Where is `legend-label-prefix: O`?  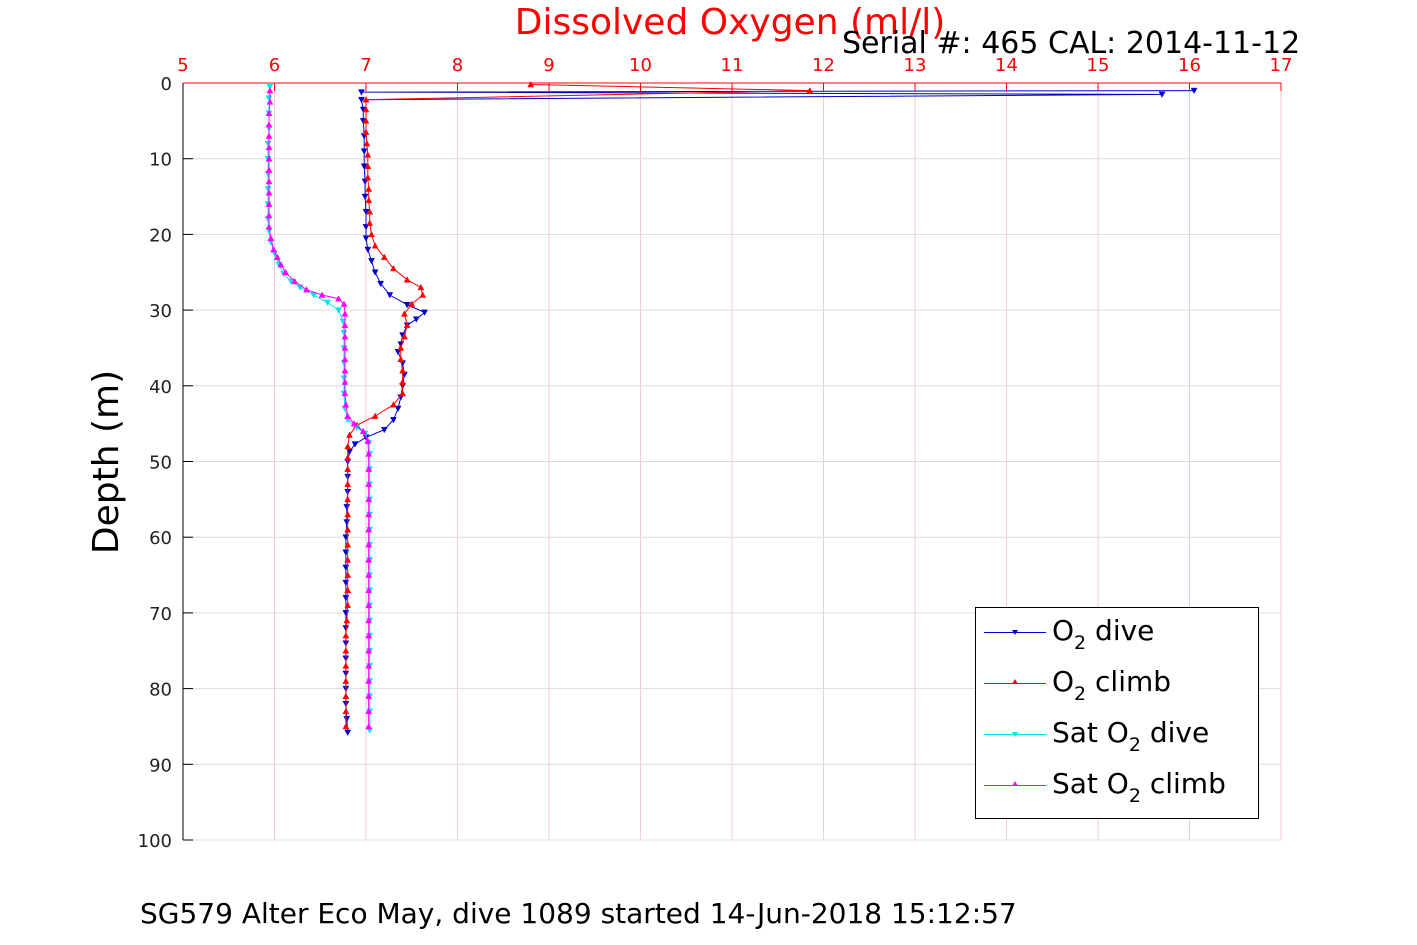
legend-label-prefix: O is located at coordinates (1063, 630).